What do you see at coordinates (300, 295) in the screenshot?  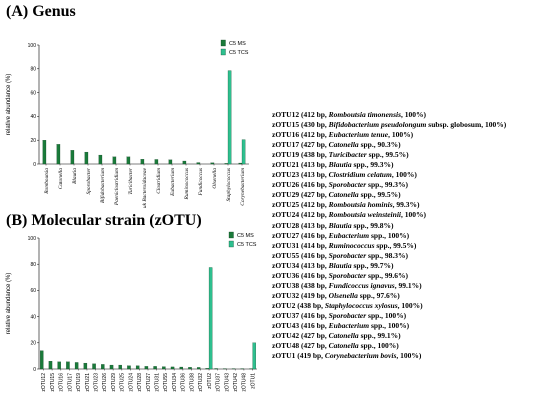 I see `zotu-label: zOTU32 (419 bp,` at bounding box center [300, 295].